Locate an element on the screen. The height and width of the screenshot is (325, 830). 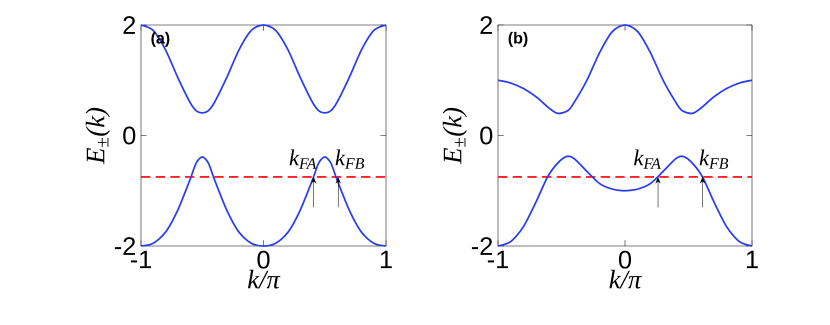
annotation: (b) is located at coordinates (518, 39).